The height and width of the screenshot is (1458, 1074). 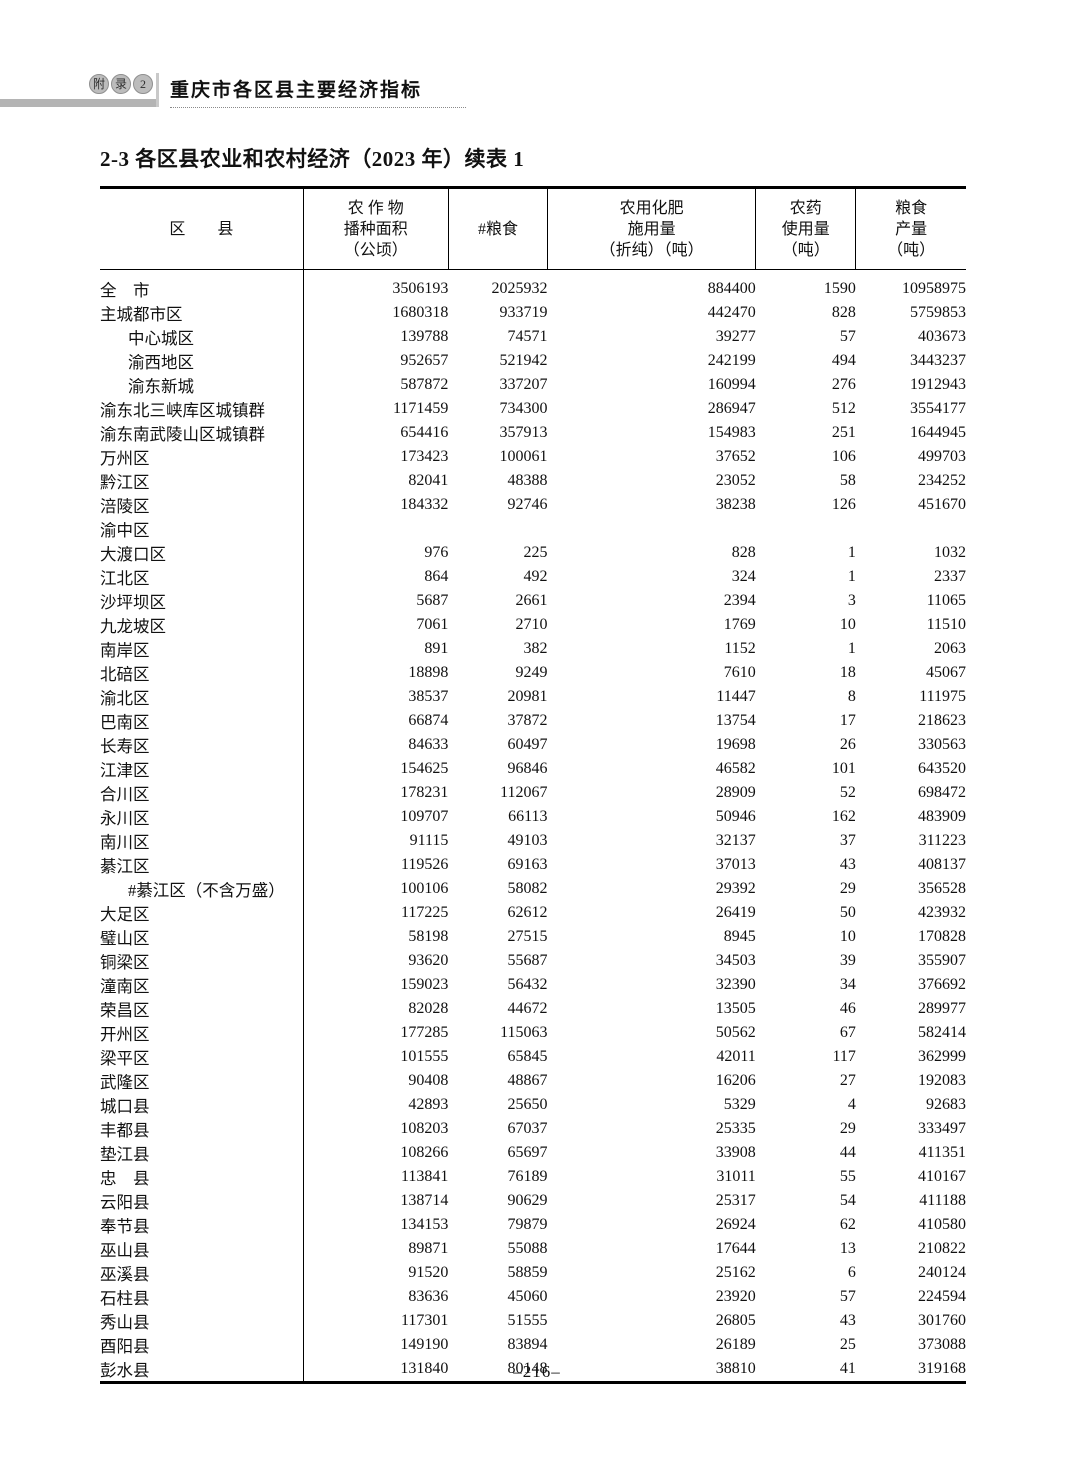 I want to click on value-cell: 891, so click(x=436, y=648).